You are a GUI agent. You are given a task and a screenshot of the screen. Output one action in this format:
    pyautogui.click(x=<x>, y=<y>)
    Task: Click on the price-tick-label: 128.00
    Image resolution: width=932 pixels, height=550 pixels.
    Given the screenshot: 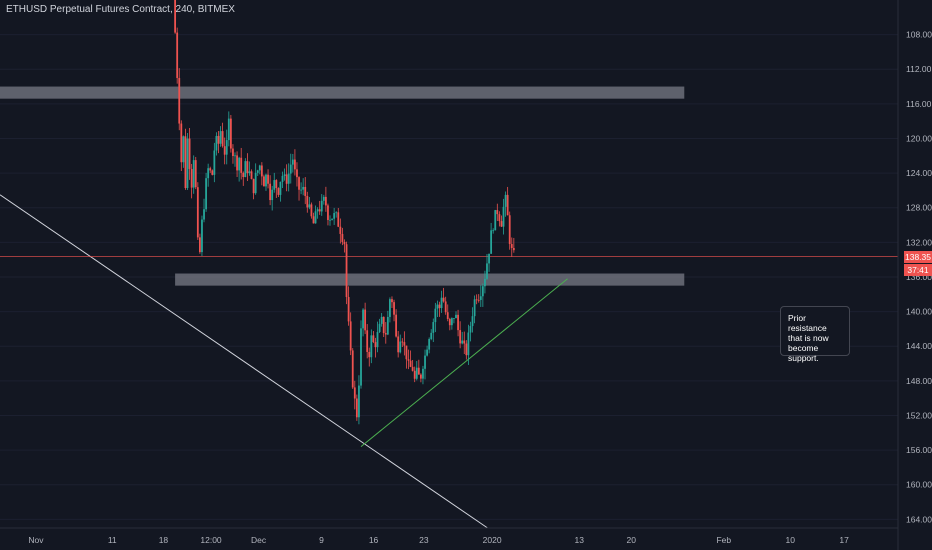 What is the action you would take?
    pyautogui.click(x=919, y=208)
    